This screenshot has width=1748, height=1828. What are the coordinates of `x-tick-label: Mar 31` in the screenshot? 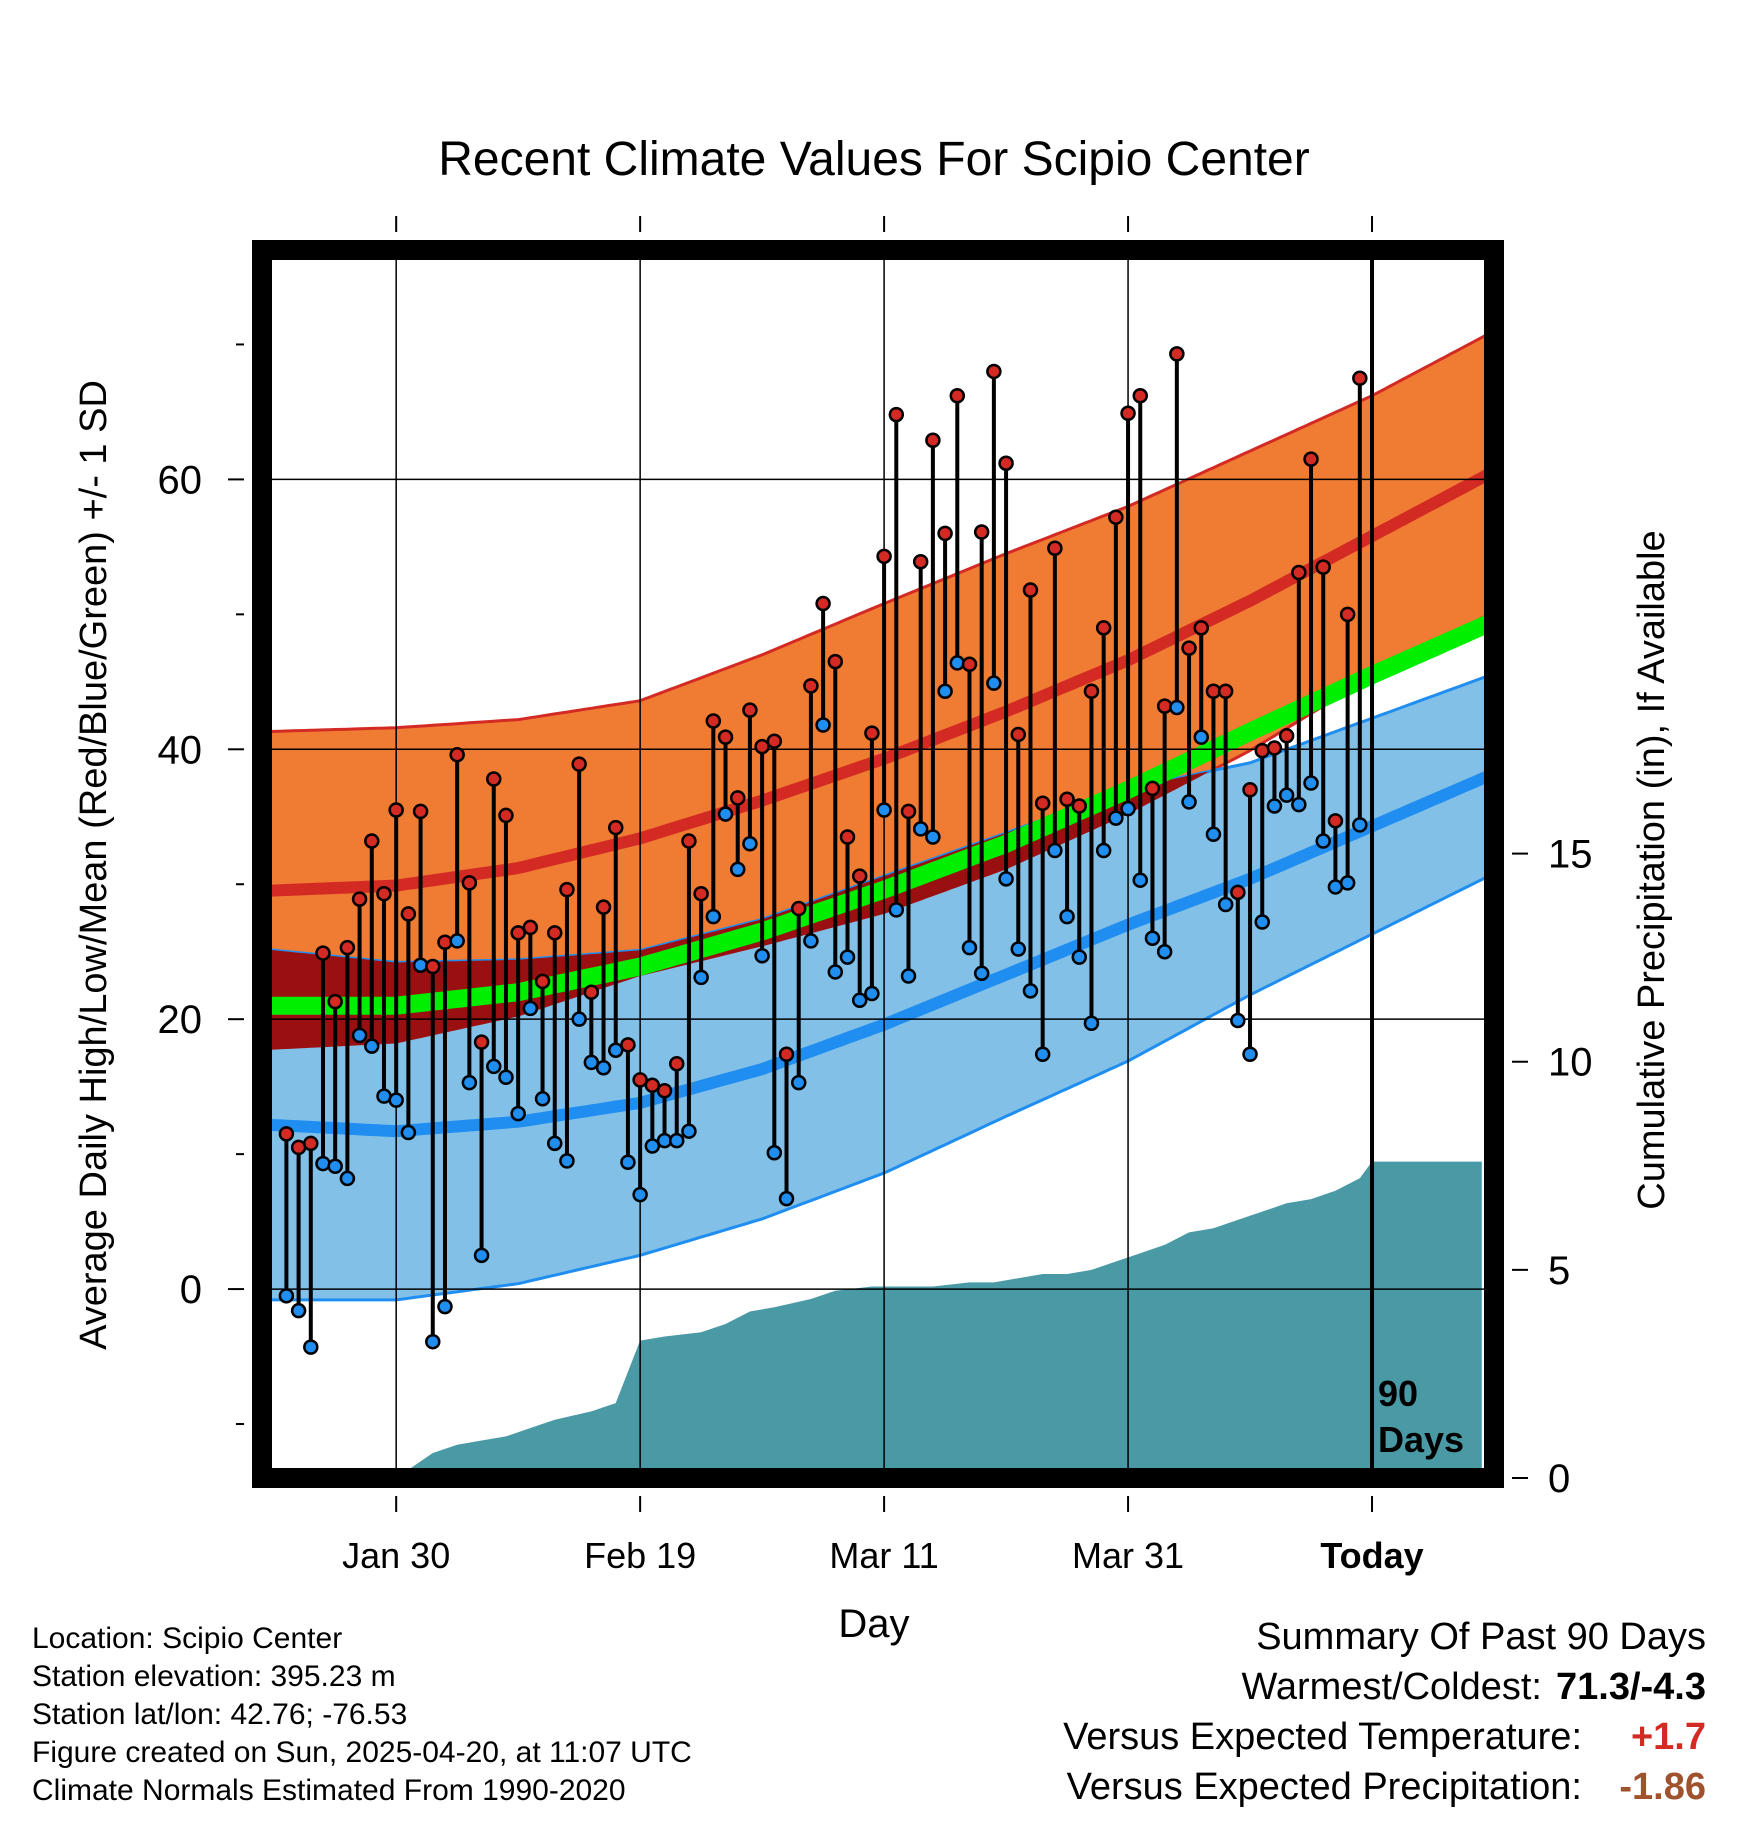 It's located at (1128, 1555).